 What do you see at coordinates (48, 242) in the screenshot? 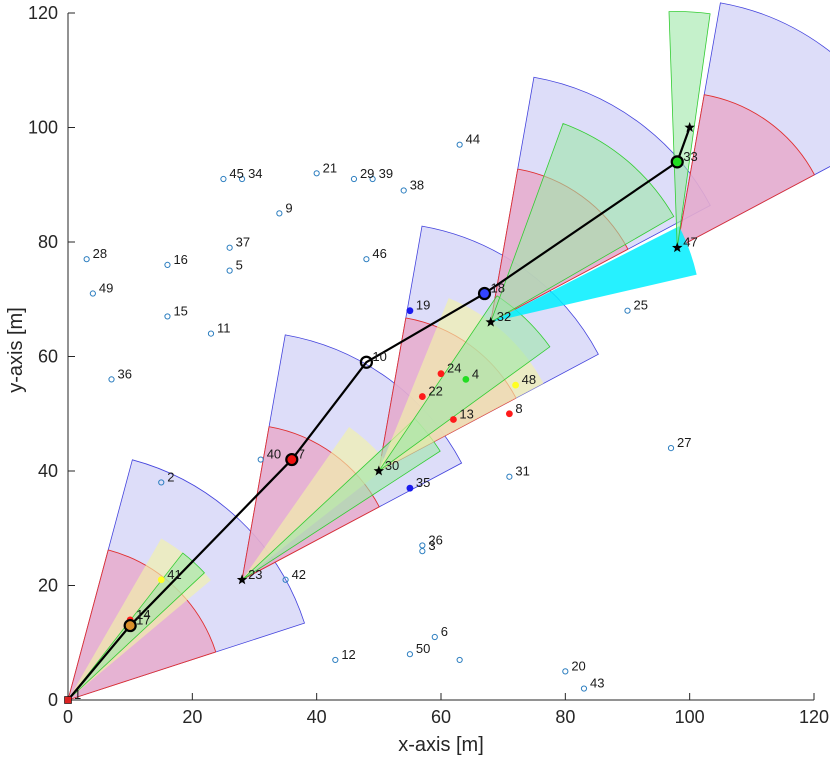
I see `y-tick-label-4: 80` at bounding box center [48, 242].